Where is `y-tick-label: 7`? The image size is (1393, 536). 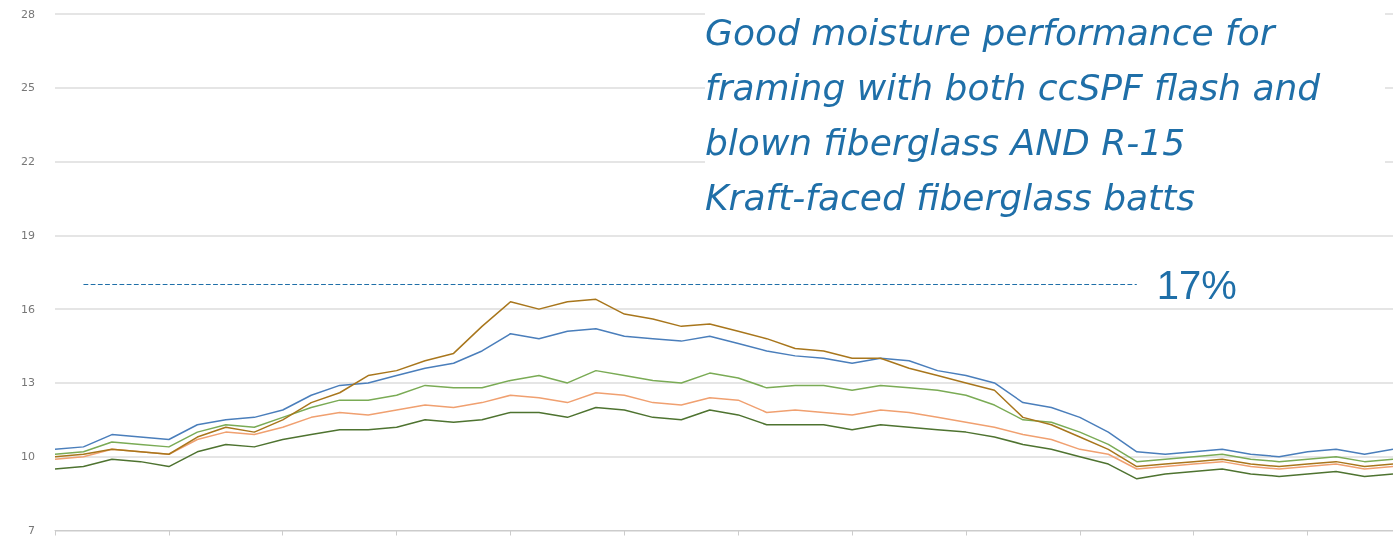
y-tick-label: 7 is located at coordinates (31, 530).